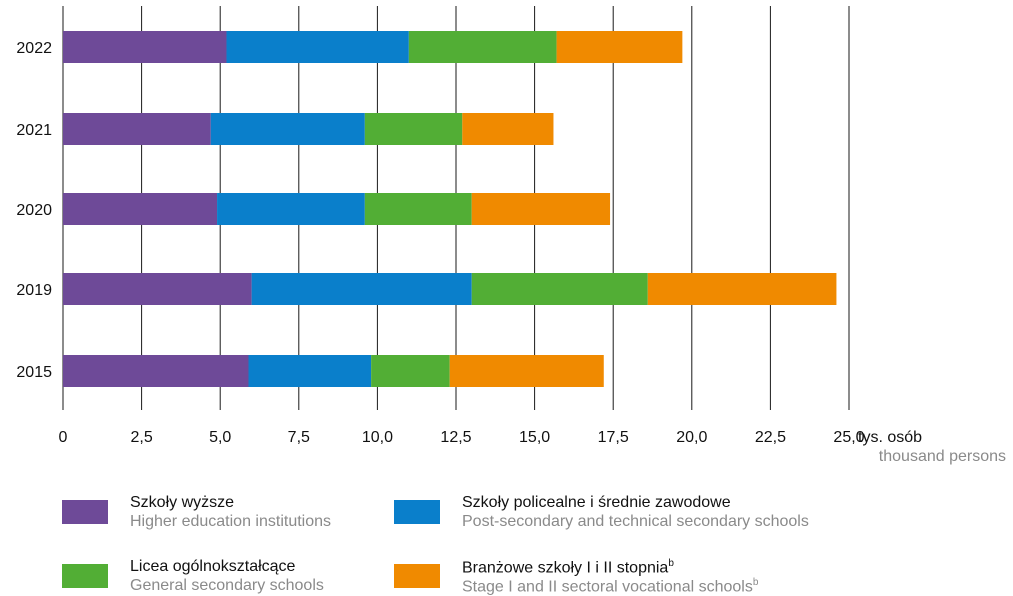 The width and height of the screenshot is (1013, 596). What do you see at coordinates (455, 437) in the screenshot?
I see `x-tick-label: 12,5` at bounding box center [455, 437].